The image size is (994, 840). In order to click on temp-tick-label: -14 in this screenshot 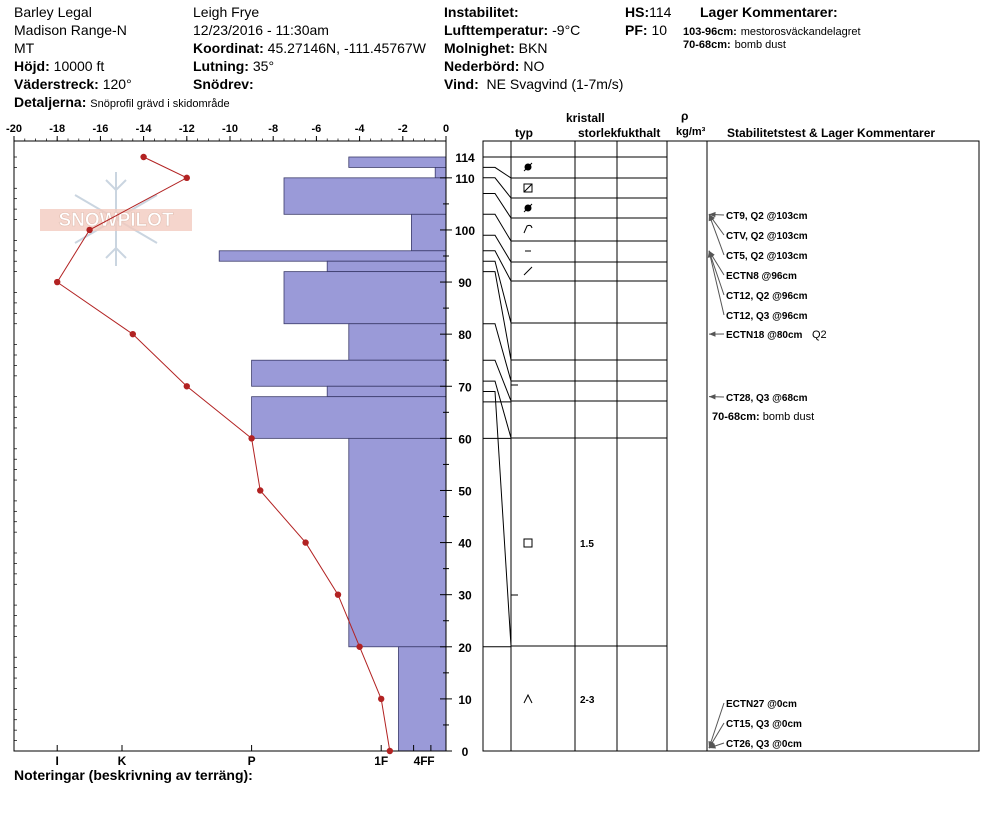, I will do `click(144, 129)`.